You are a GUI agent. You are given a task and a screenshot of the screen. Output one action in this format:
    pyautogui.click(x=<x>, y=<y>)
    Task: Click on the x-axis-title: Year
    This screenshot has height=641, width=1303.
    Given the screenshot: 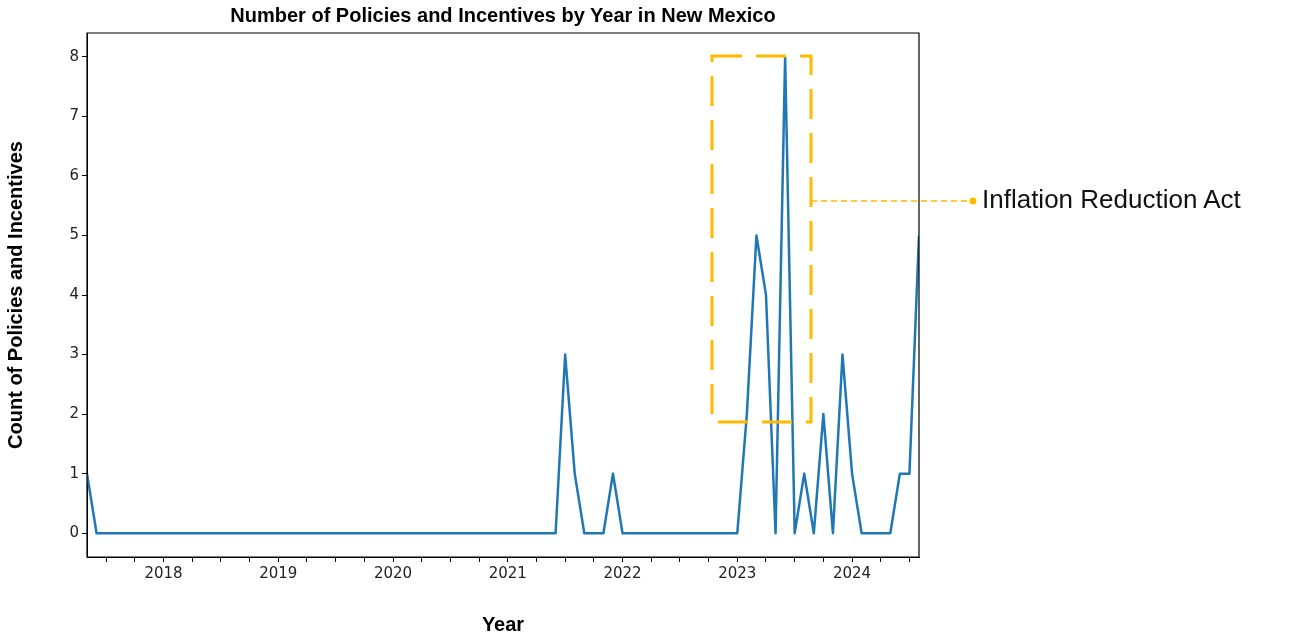 What is the action you would take?
    pyautogui.click(x=503, y=623)
    